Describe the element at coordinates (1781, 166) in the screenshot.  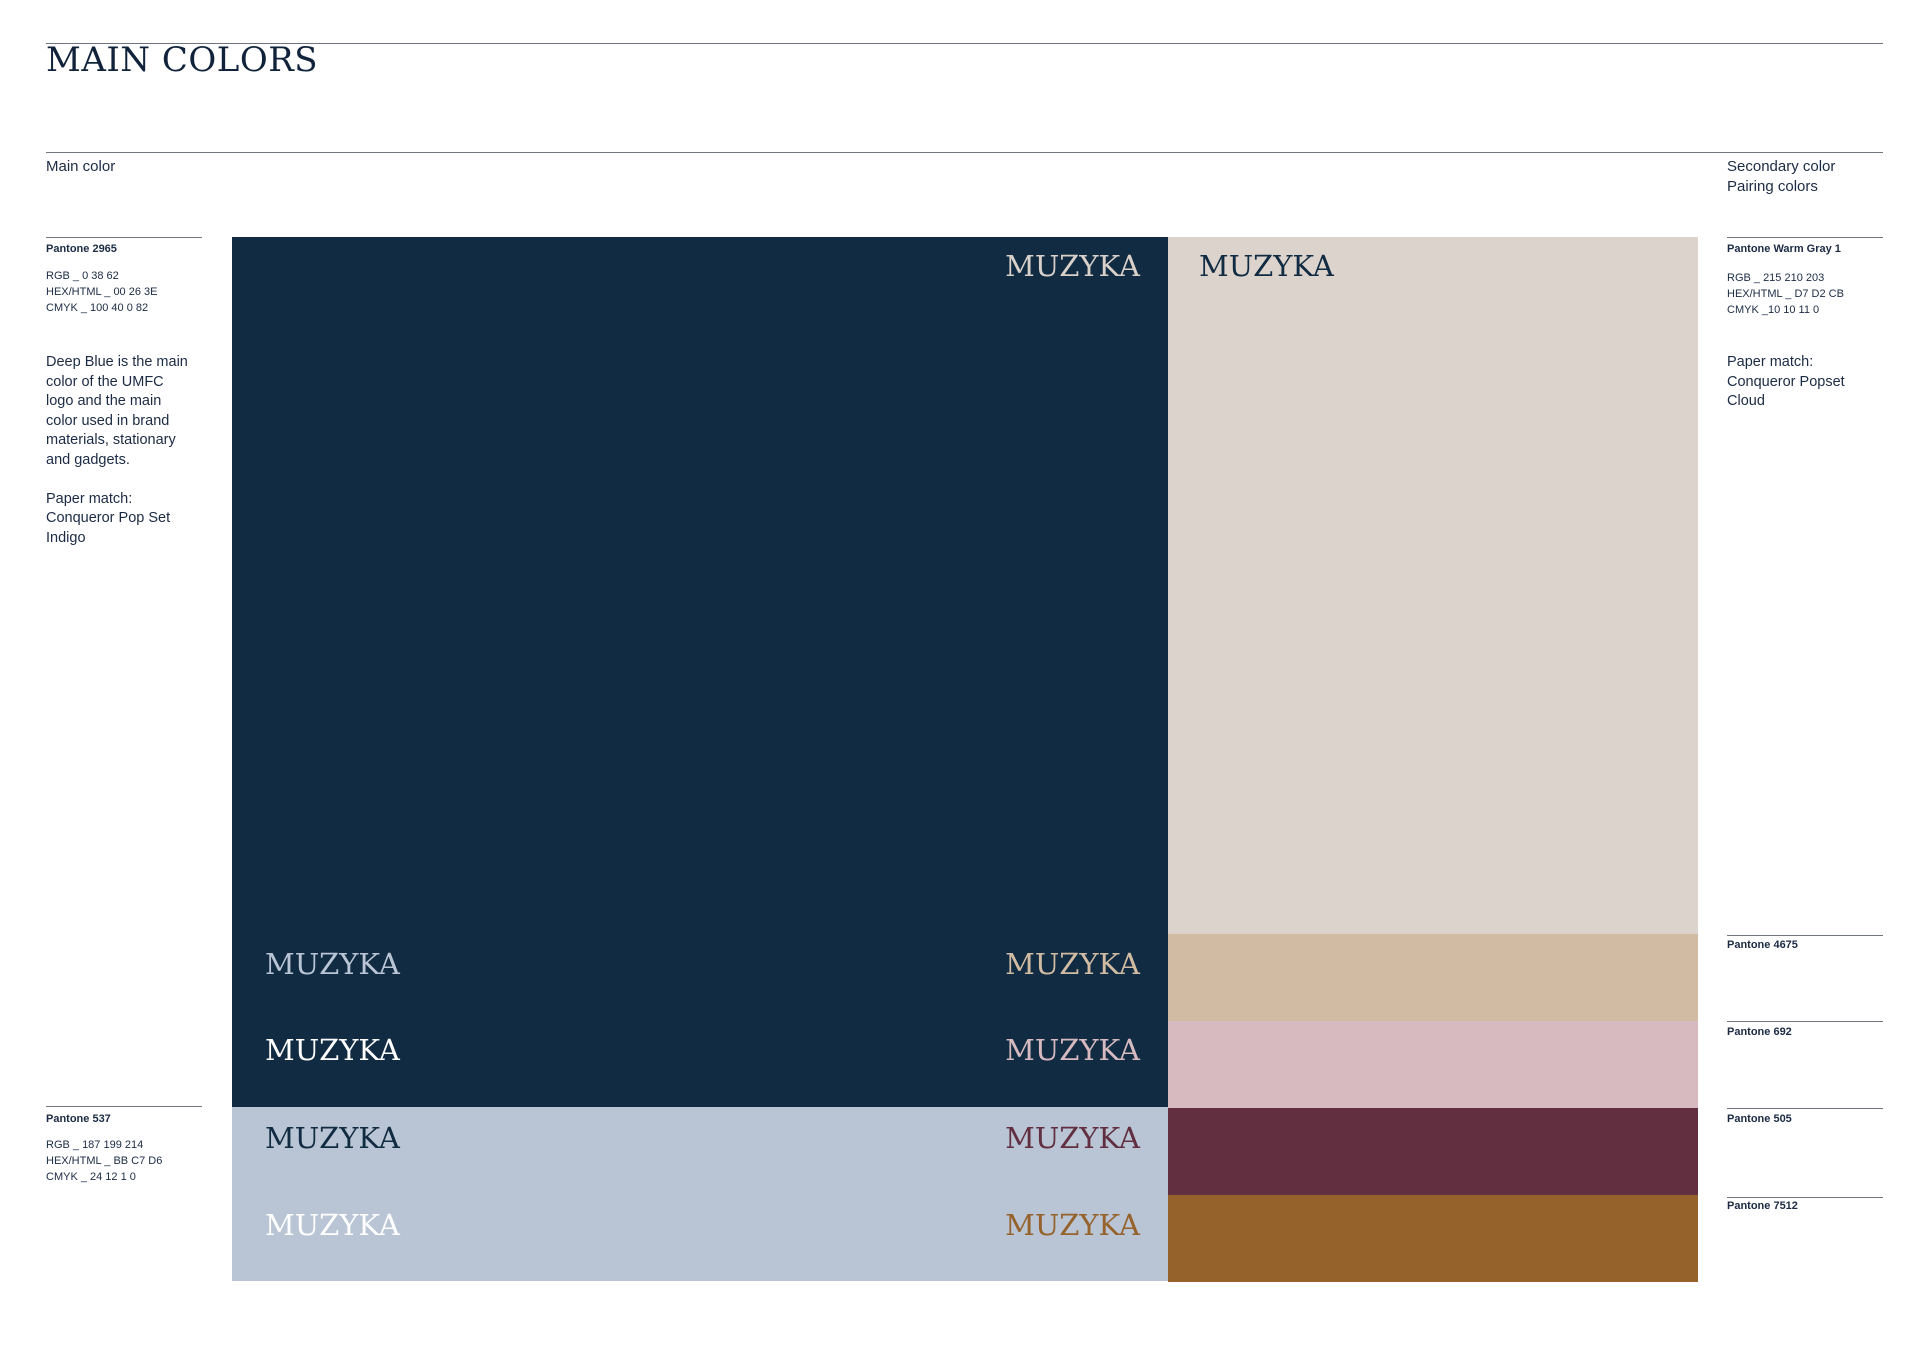
I see `secondary-color-label: Secondary color` at that location.